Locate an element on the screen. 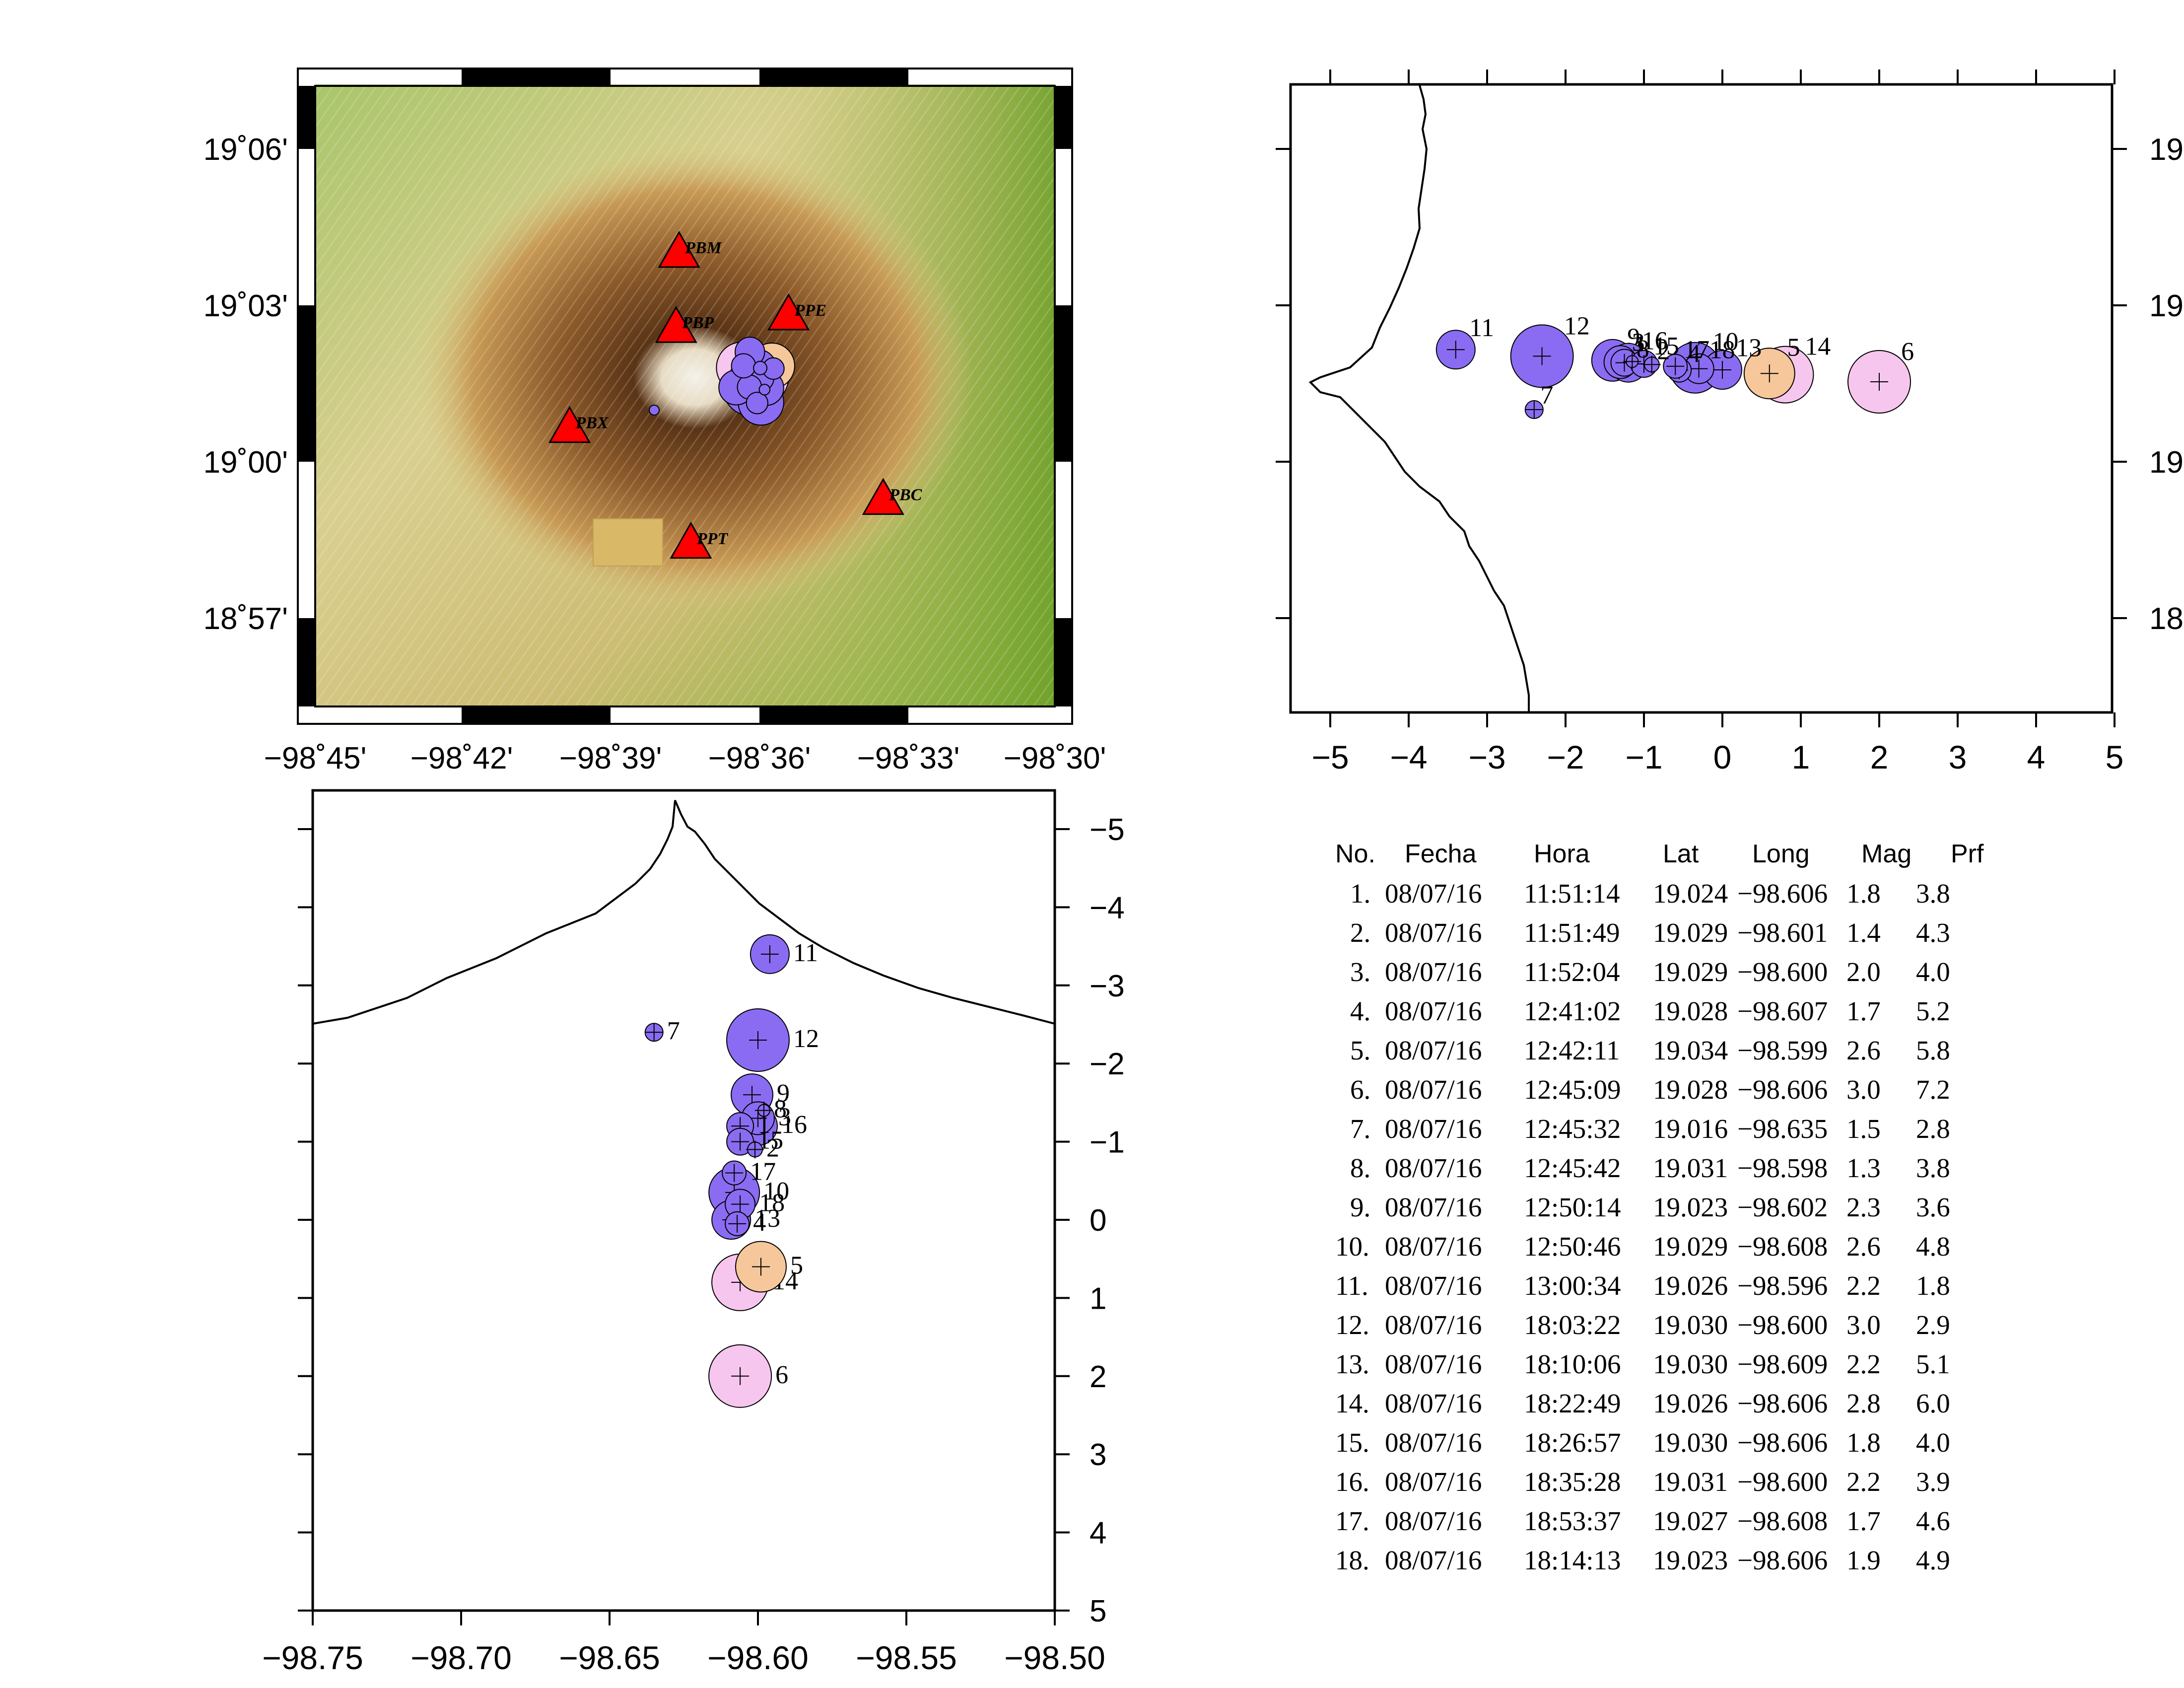 The height and width of the screenshot is (1688, 2184). map-y-tick-label: 19˚03' is located at coordinates (246, 306).